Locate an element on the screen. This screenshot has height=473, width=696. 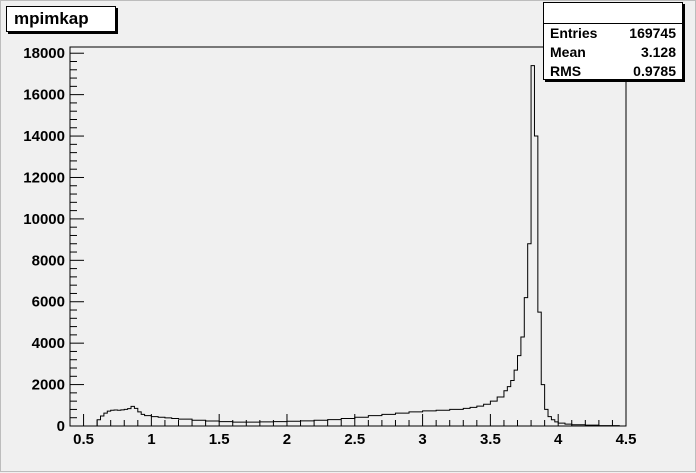
y-tick-label: 16000 is located at coordinates (44, 95).